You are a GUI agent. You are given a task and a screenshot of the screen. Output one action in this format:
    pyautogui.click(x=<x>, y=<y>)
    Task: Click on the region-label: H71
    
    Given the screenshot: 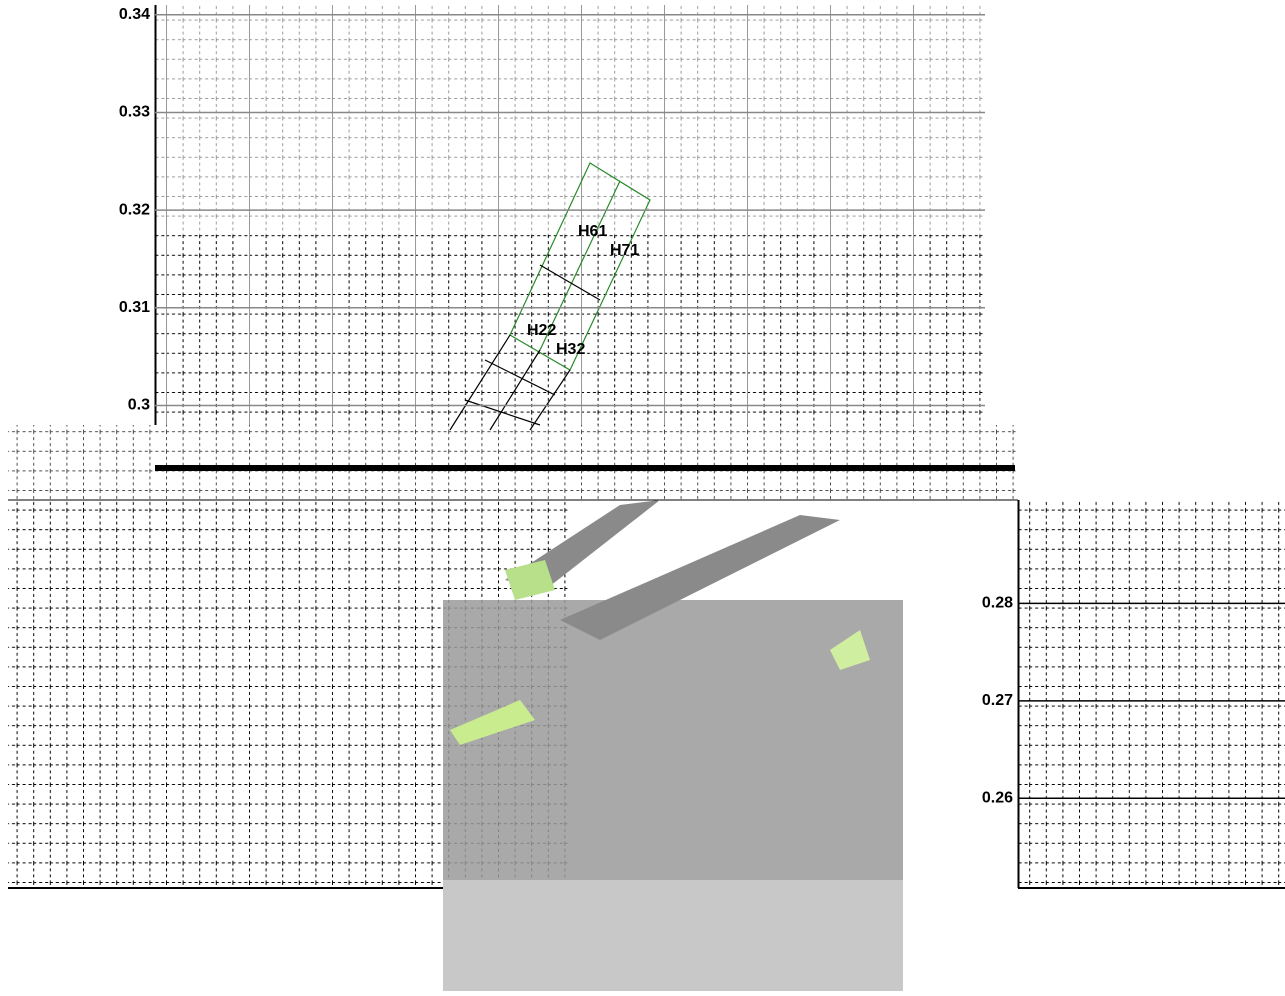 What is the action you would take?
    pyautogui.click(x=624, y=250)
    